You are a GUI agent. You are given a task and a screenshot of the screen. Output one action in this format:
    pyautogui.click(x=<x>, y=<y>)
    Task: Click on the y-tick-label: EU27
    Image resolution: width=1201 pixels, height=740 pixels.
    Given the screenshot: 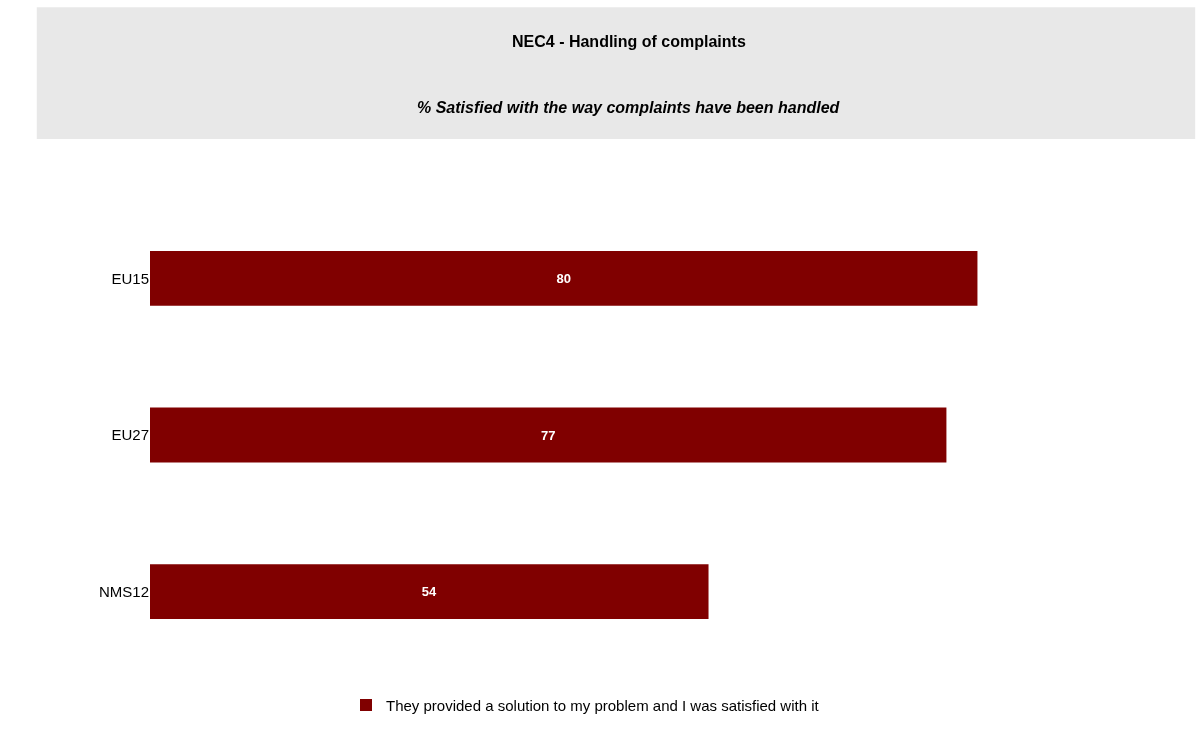 What is the action you would take?
    pyautogui.click(x=130, y=435)
    